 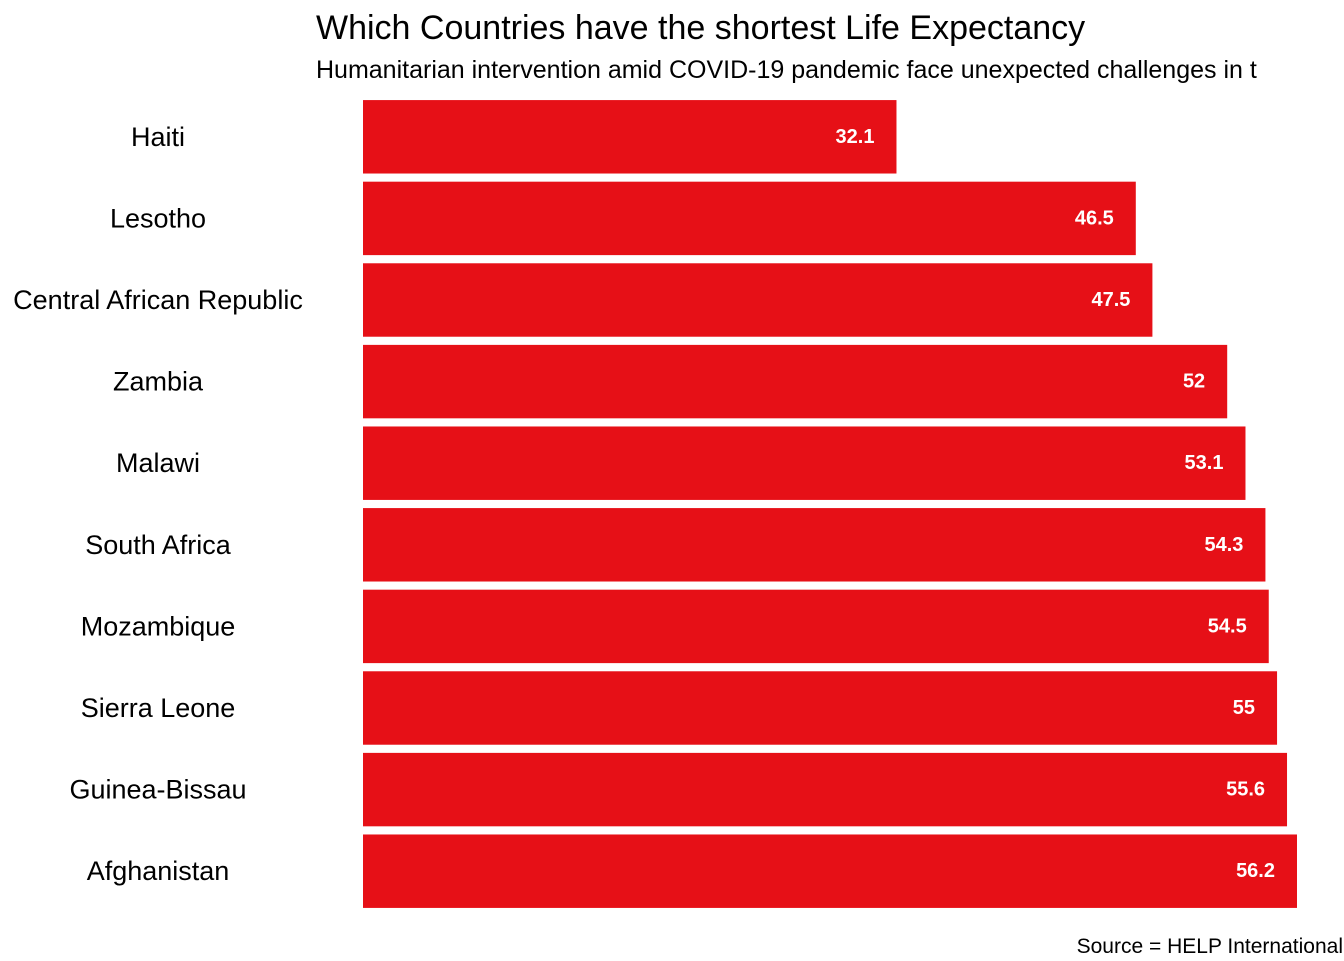 What do you see at coordinates (1209, 946) in the screenshot?
I see `chart-caption: Source = HELP International` at bounding box center [1209, 946].